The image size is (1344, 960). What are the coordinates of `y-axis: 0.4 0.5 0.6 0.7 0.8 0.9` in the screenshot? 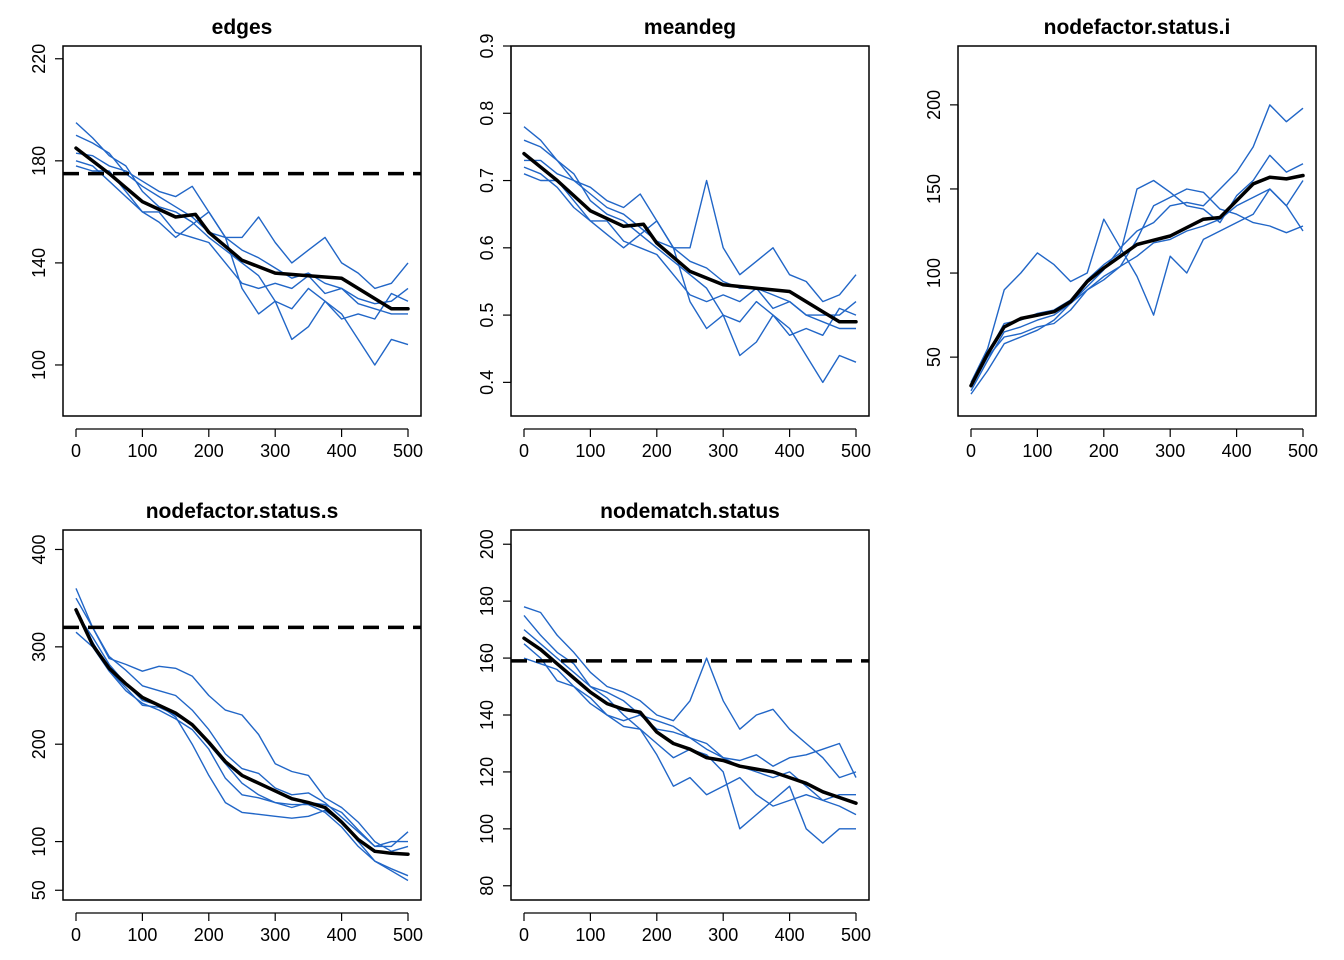 It's located at (494, 214).